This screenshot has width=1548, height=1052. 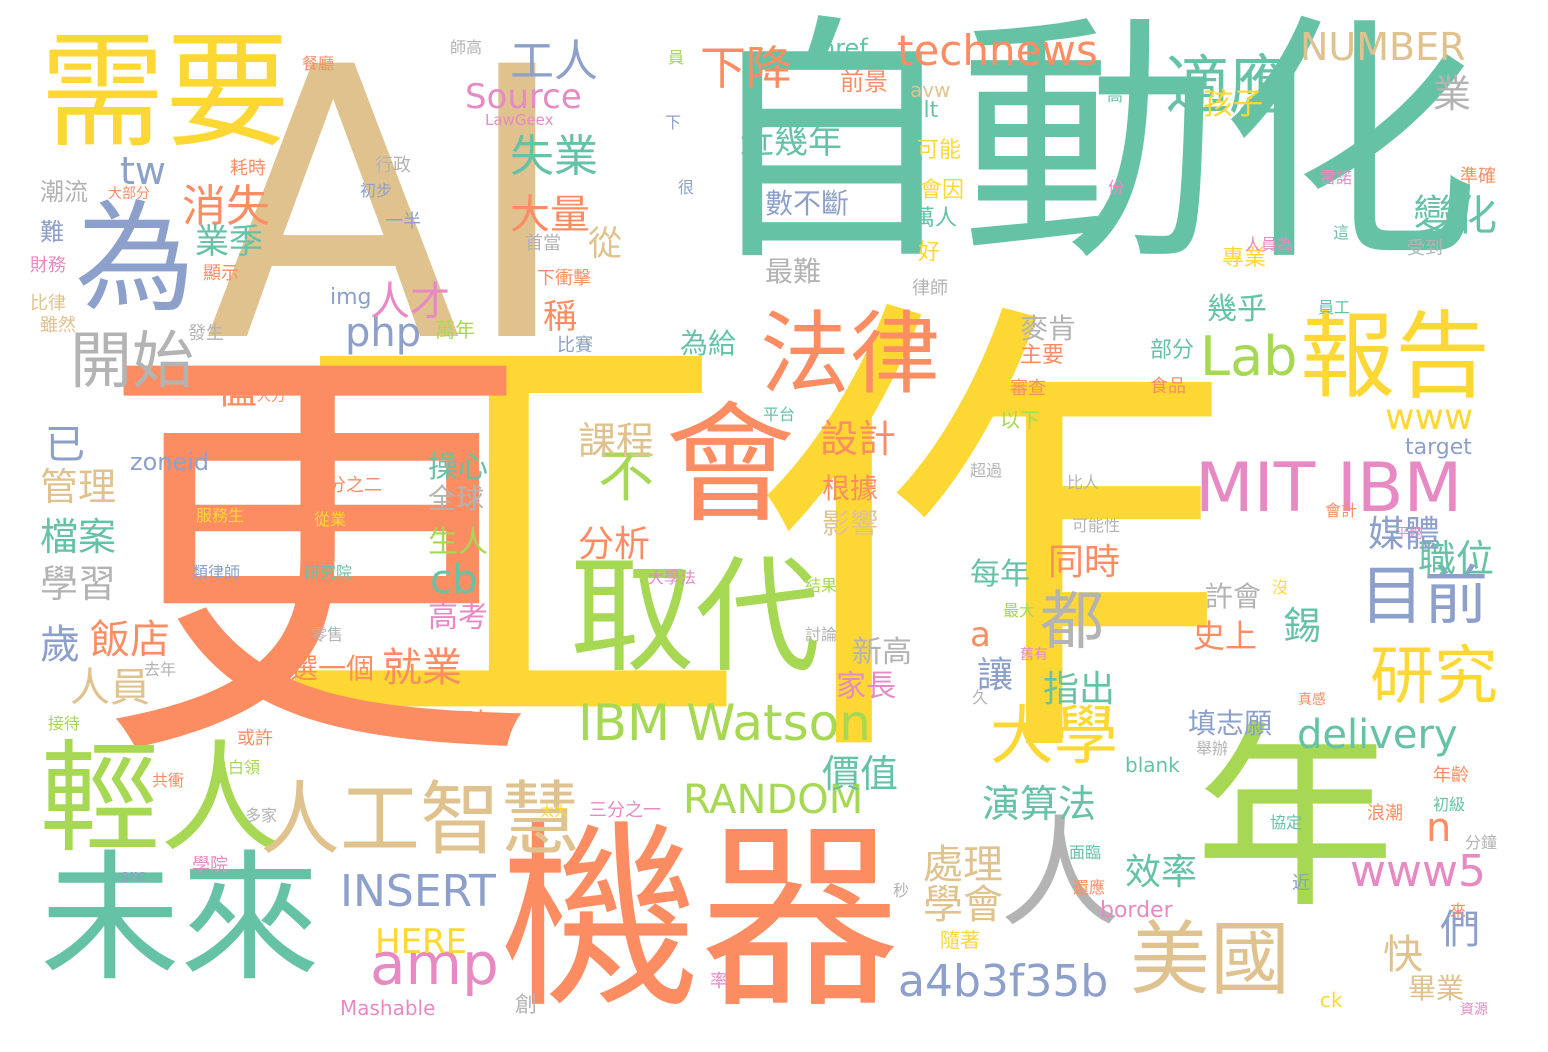 What do you see at coordinates (695, 617) in the screenshot?
I see `word-11: 取代` at bounding box center [695, 617].